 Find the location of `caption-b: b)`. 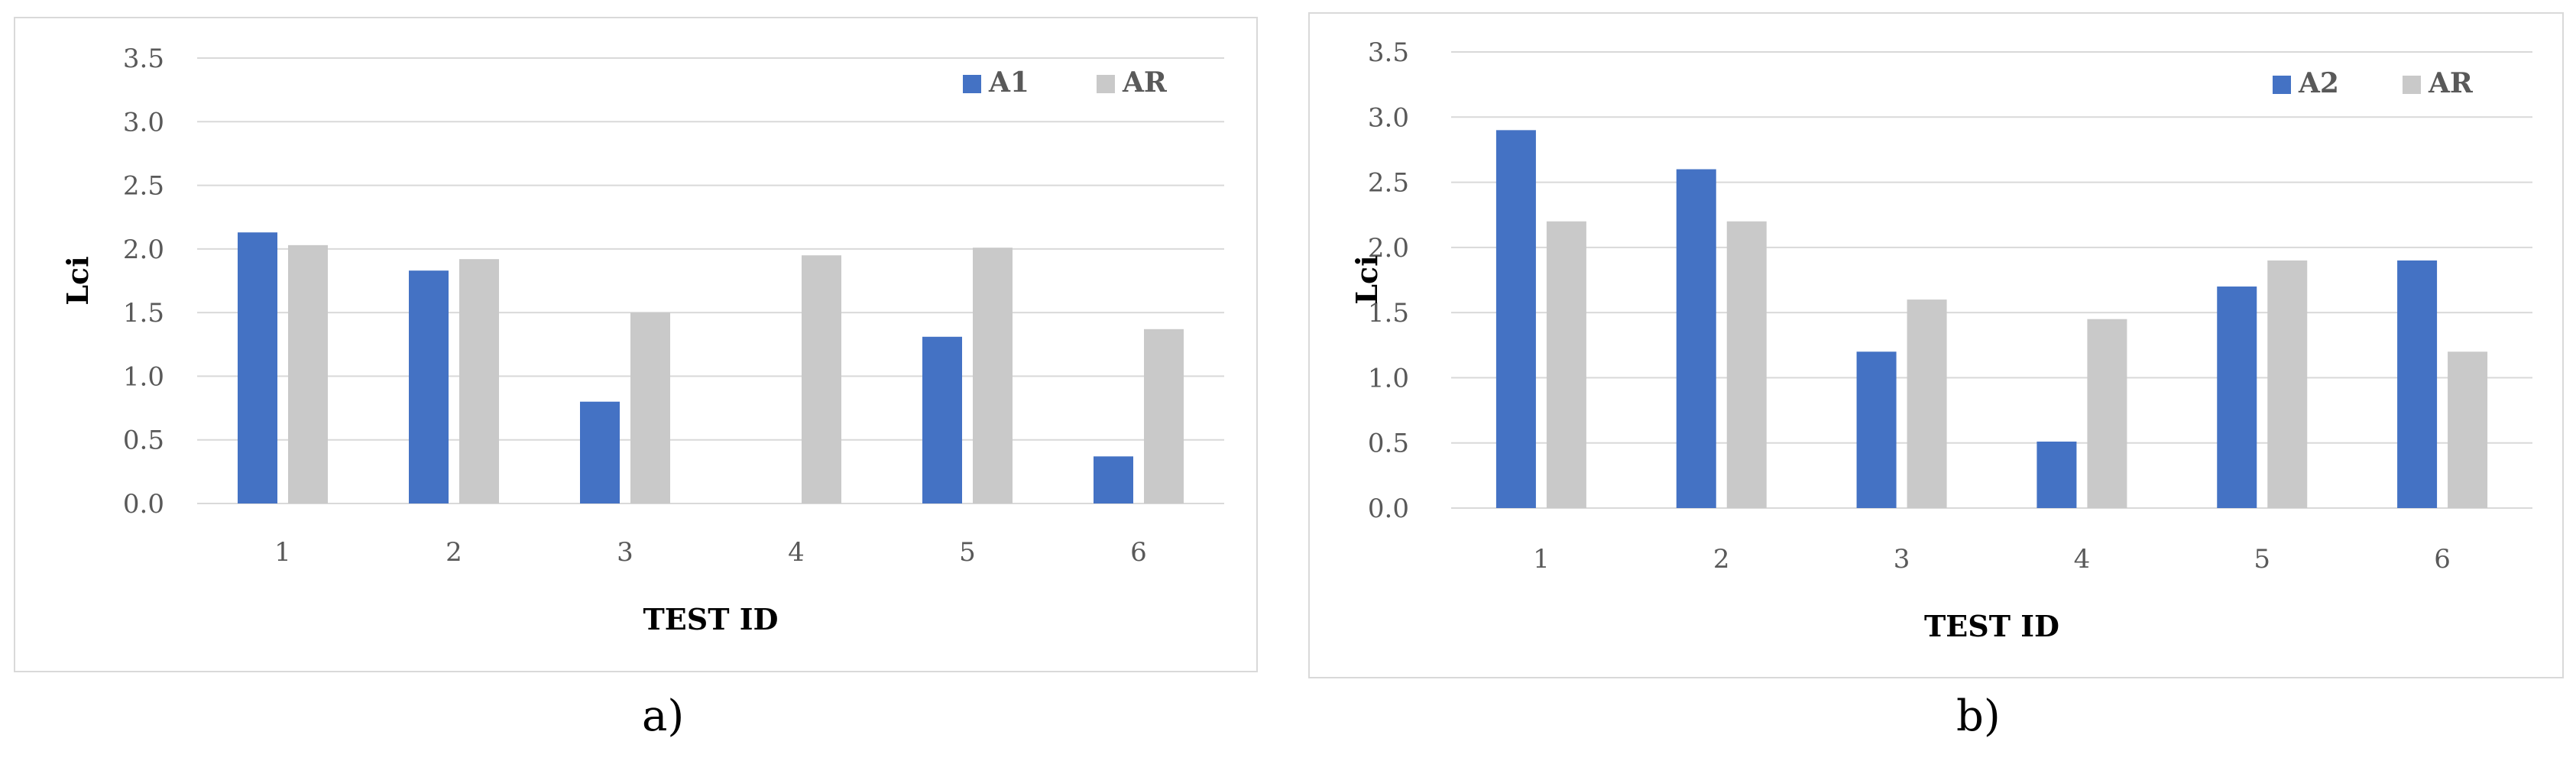

caption-b: b) is located at coordinates (1978, 716).